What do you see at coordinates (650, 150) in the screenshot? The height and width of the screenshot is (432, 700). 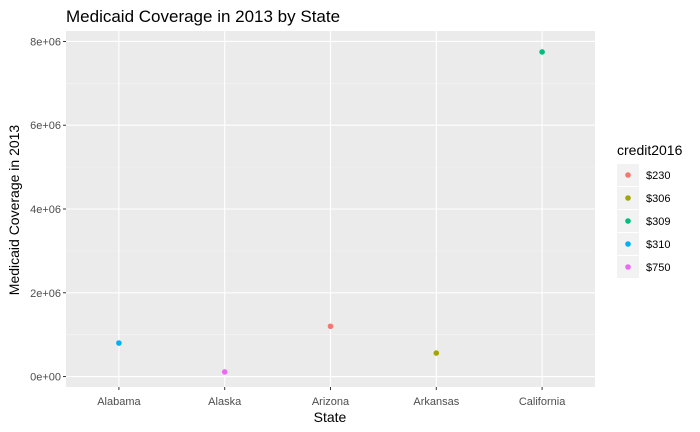 I see `legend-title: credit2016` at bounding box center [650, 150].